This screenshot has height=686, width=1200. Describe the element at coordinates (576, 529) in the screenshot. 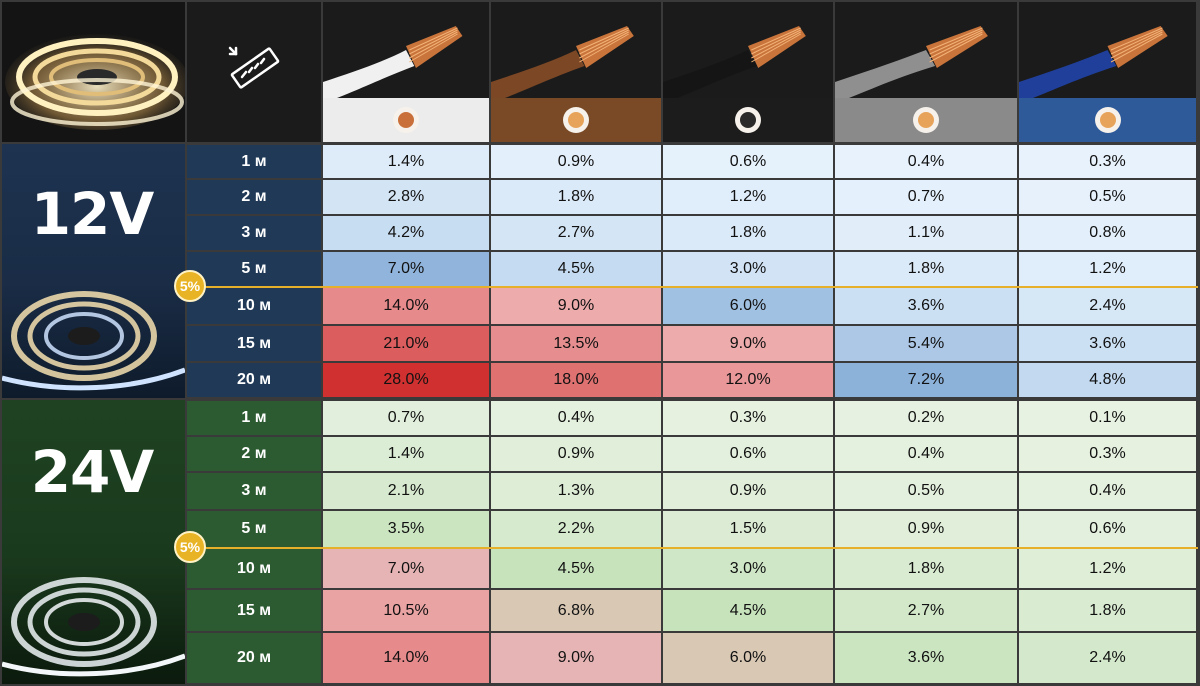

I see `table-cell: 2.2%` at that location.